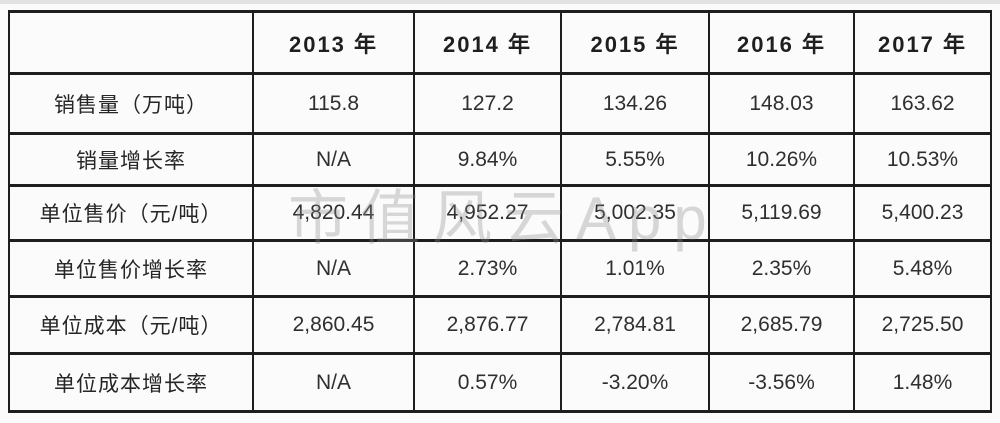 The width and height of the screenshot is (1000, 423). Describe the element at coordinates (781, 325) in the screenshot. I see `cell-unit-cost-2016: 2,685.79` at that location.